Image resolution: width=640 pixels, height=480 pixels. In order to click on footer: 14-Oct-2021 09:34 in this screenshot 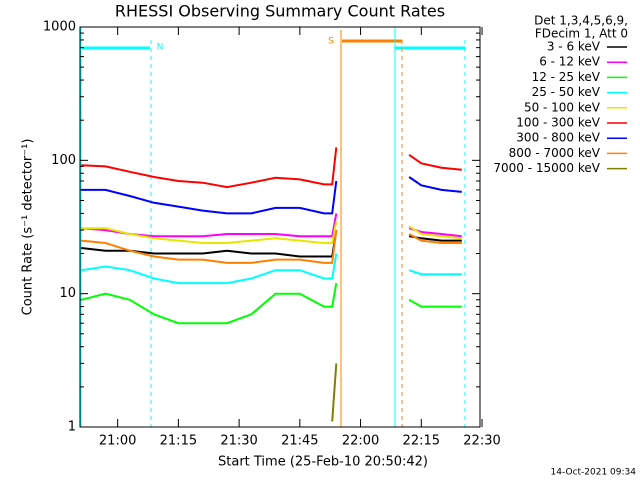, I will do `click(594, 473)`.